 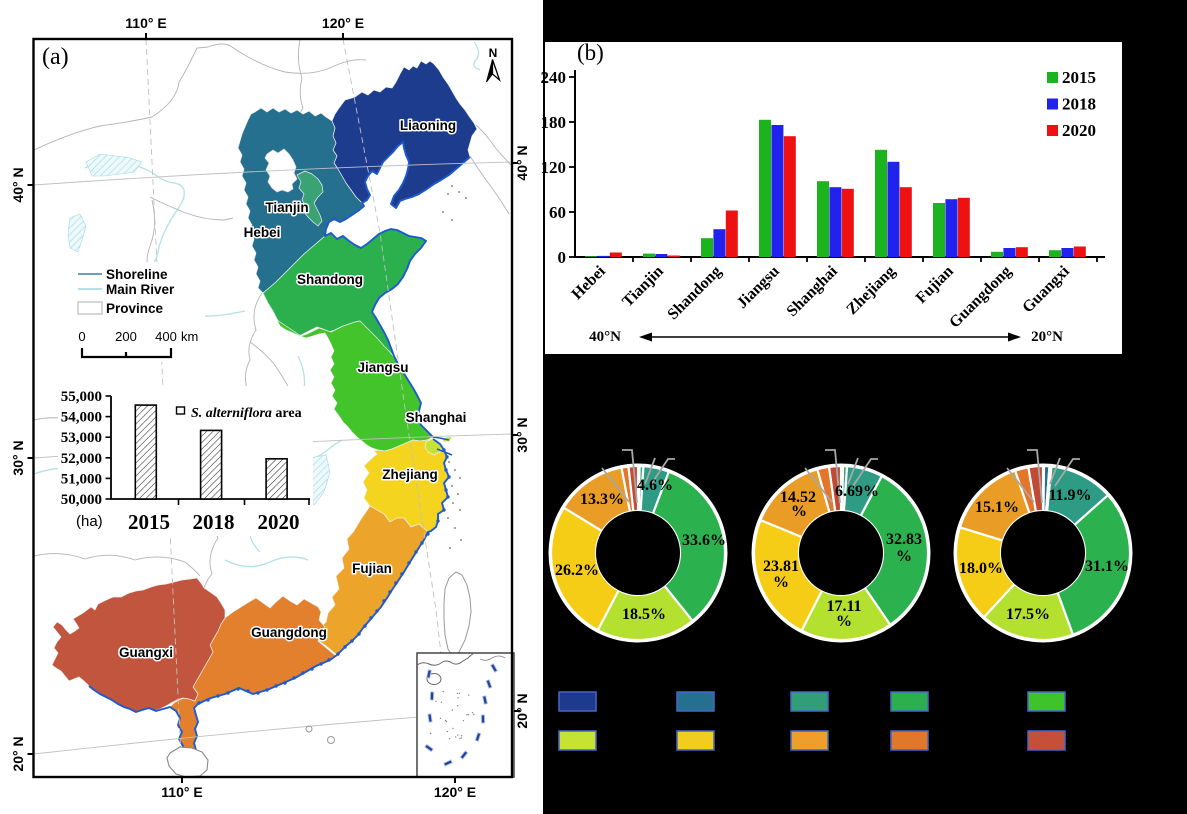 I want to click on svg-text: Province, so click(x=135, y=308).